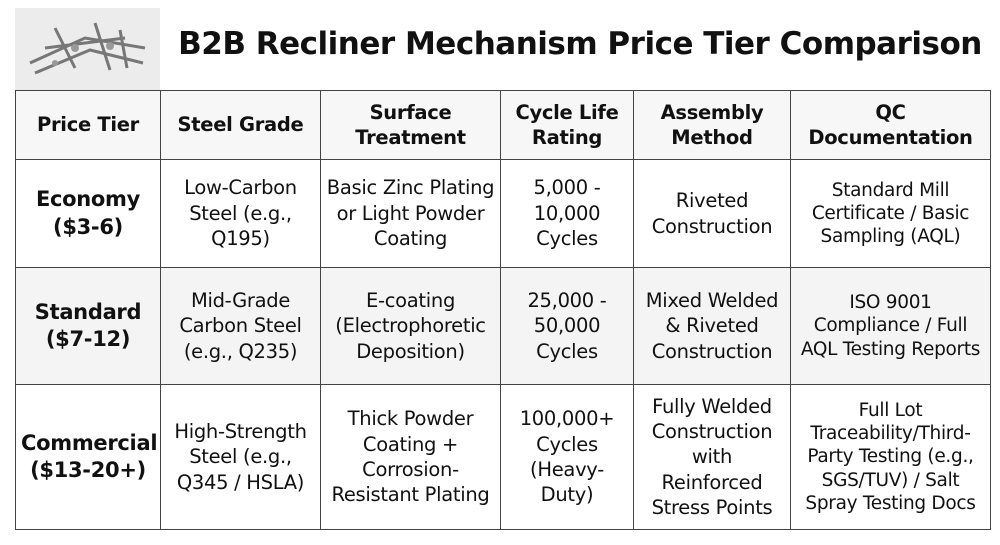 This screenshot has width=1000, height=545. What do you see at coordinates (88, 125) in the screenshot?
I see `column-header: Price Tier` at bounding box center [88, 125].